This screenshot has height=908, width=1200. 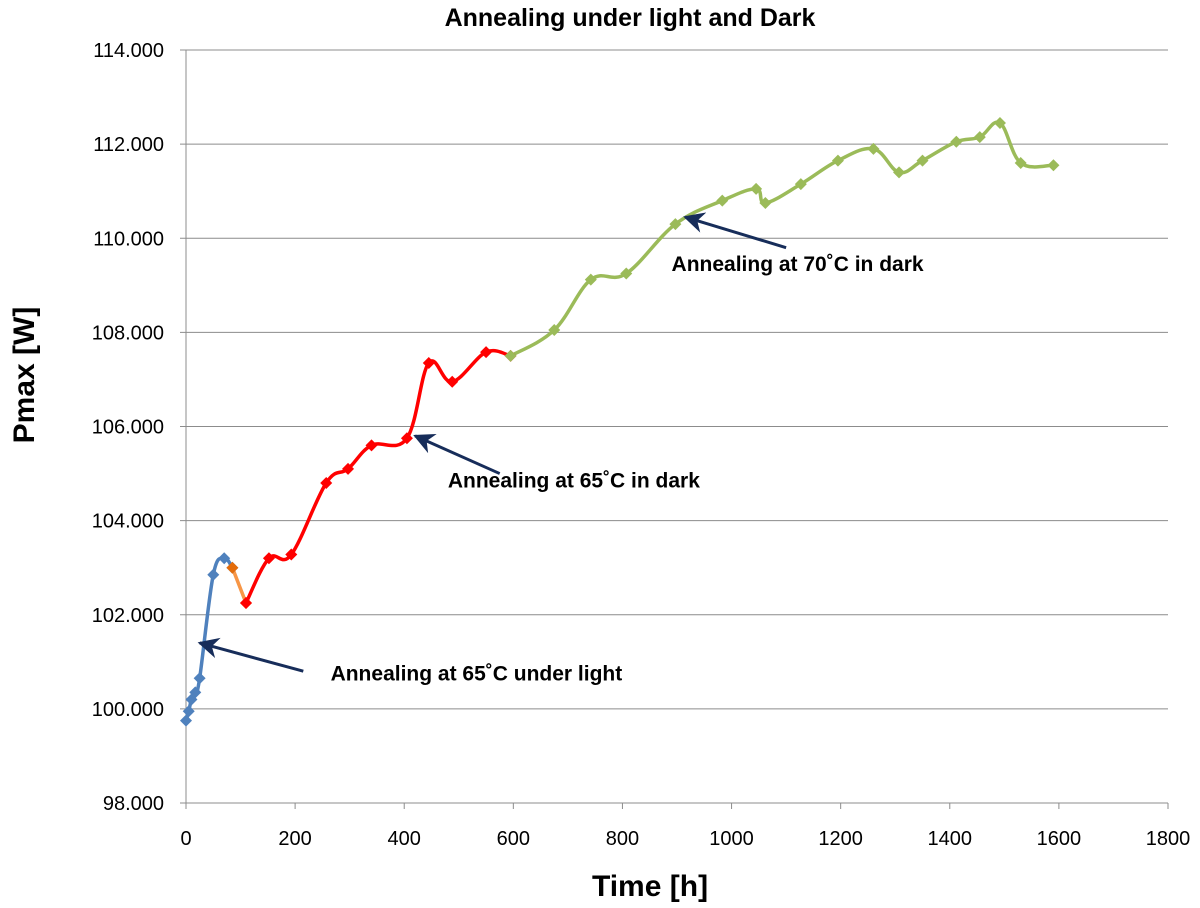 What do you see at coordinates (128, 145) in the screenshot?
I see `y-tick-label: 112.000` at bounding box center [128, 145].